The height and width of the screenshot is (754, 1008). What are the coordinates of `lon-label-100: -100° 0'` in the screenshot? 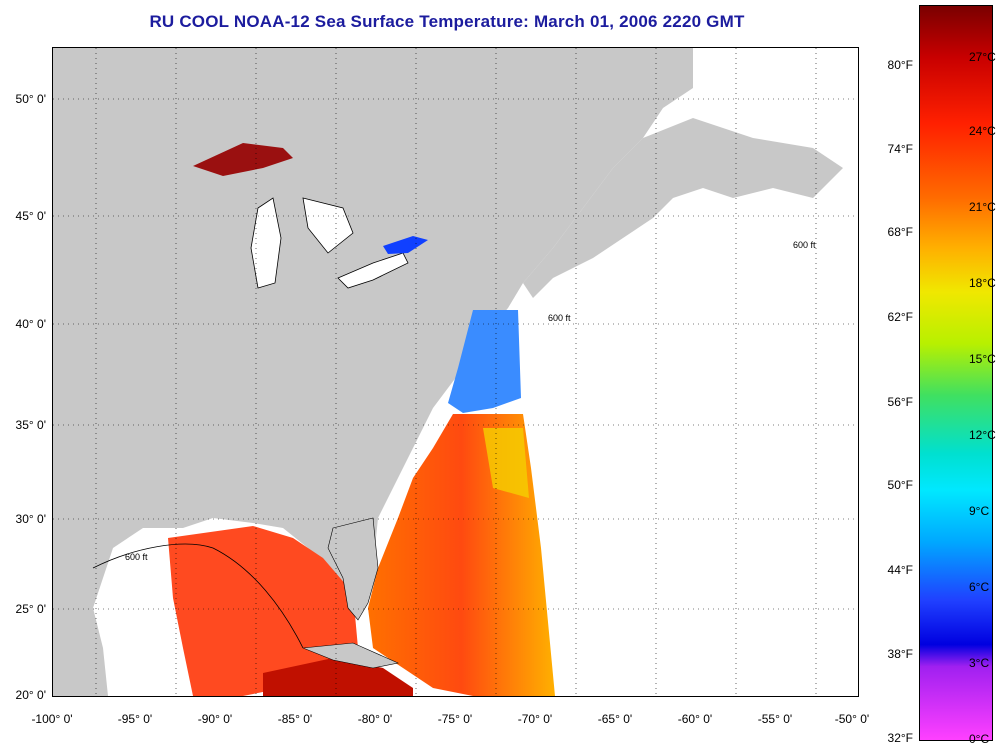 It's located at (52, 719).